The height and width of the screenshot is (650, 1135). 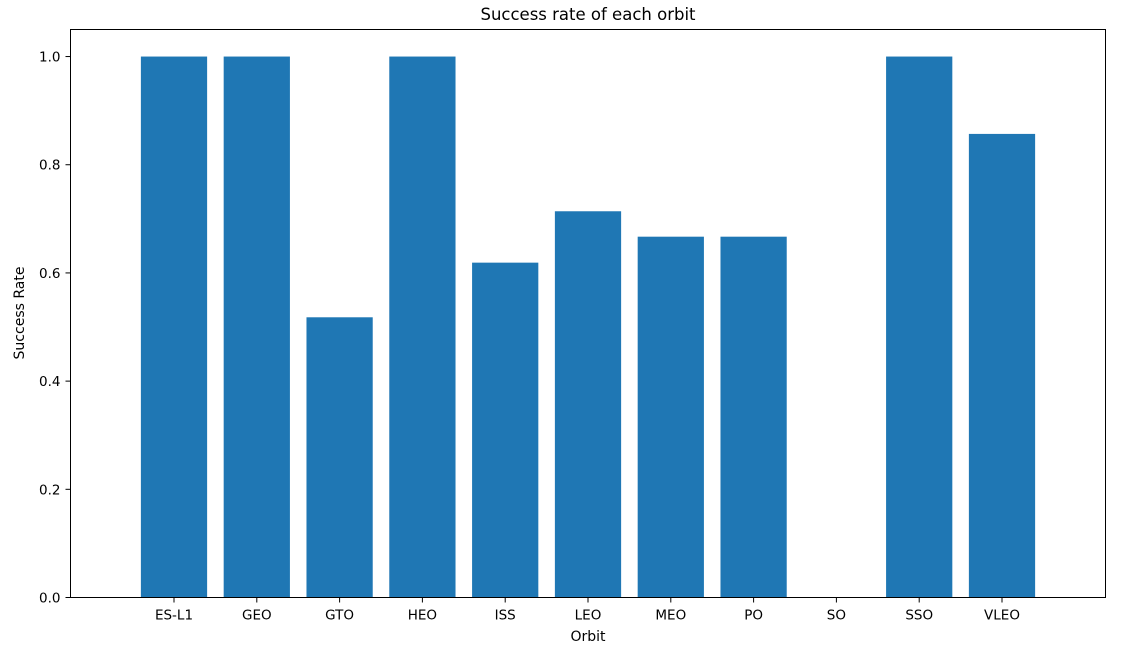 What do you see at coordinates (55, 328) in the screenshot?
I see `y-axis: 0.0 0.2 0.4 0.6 0.8 1.0` at bounding box center [55, 328].